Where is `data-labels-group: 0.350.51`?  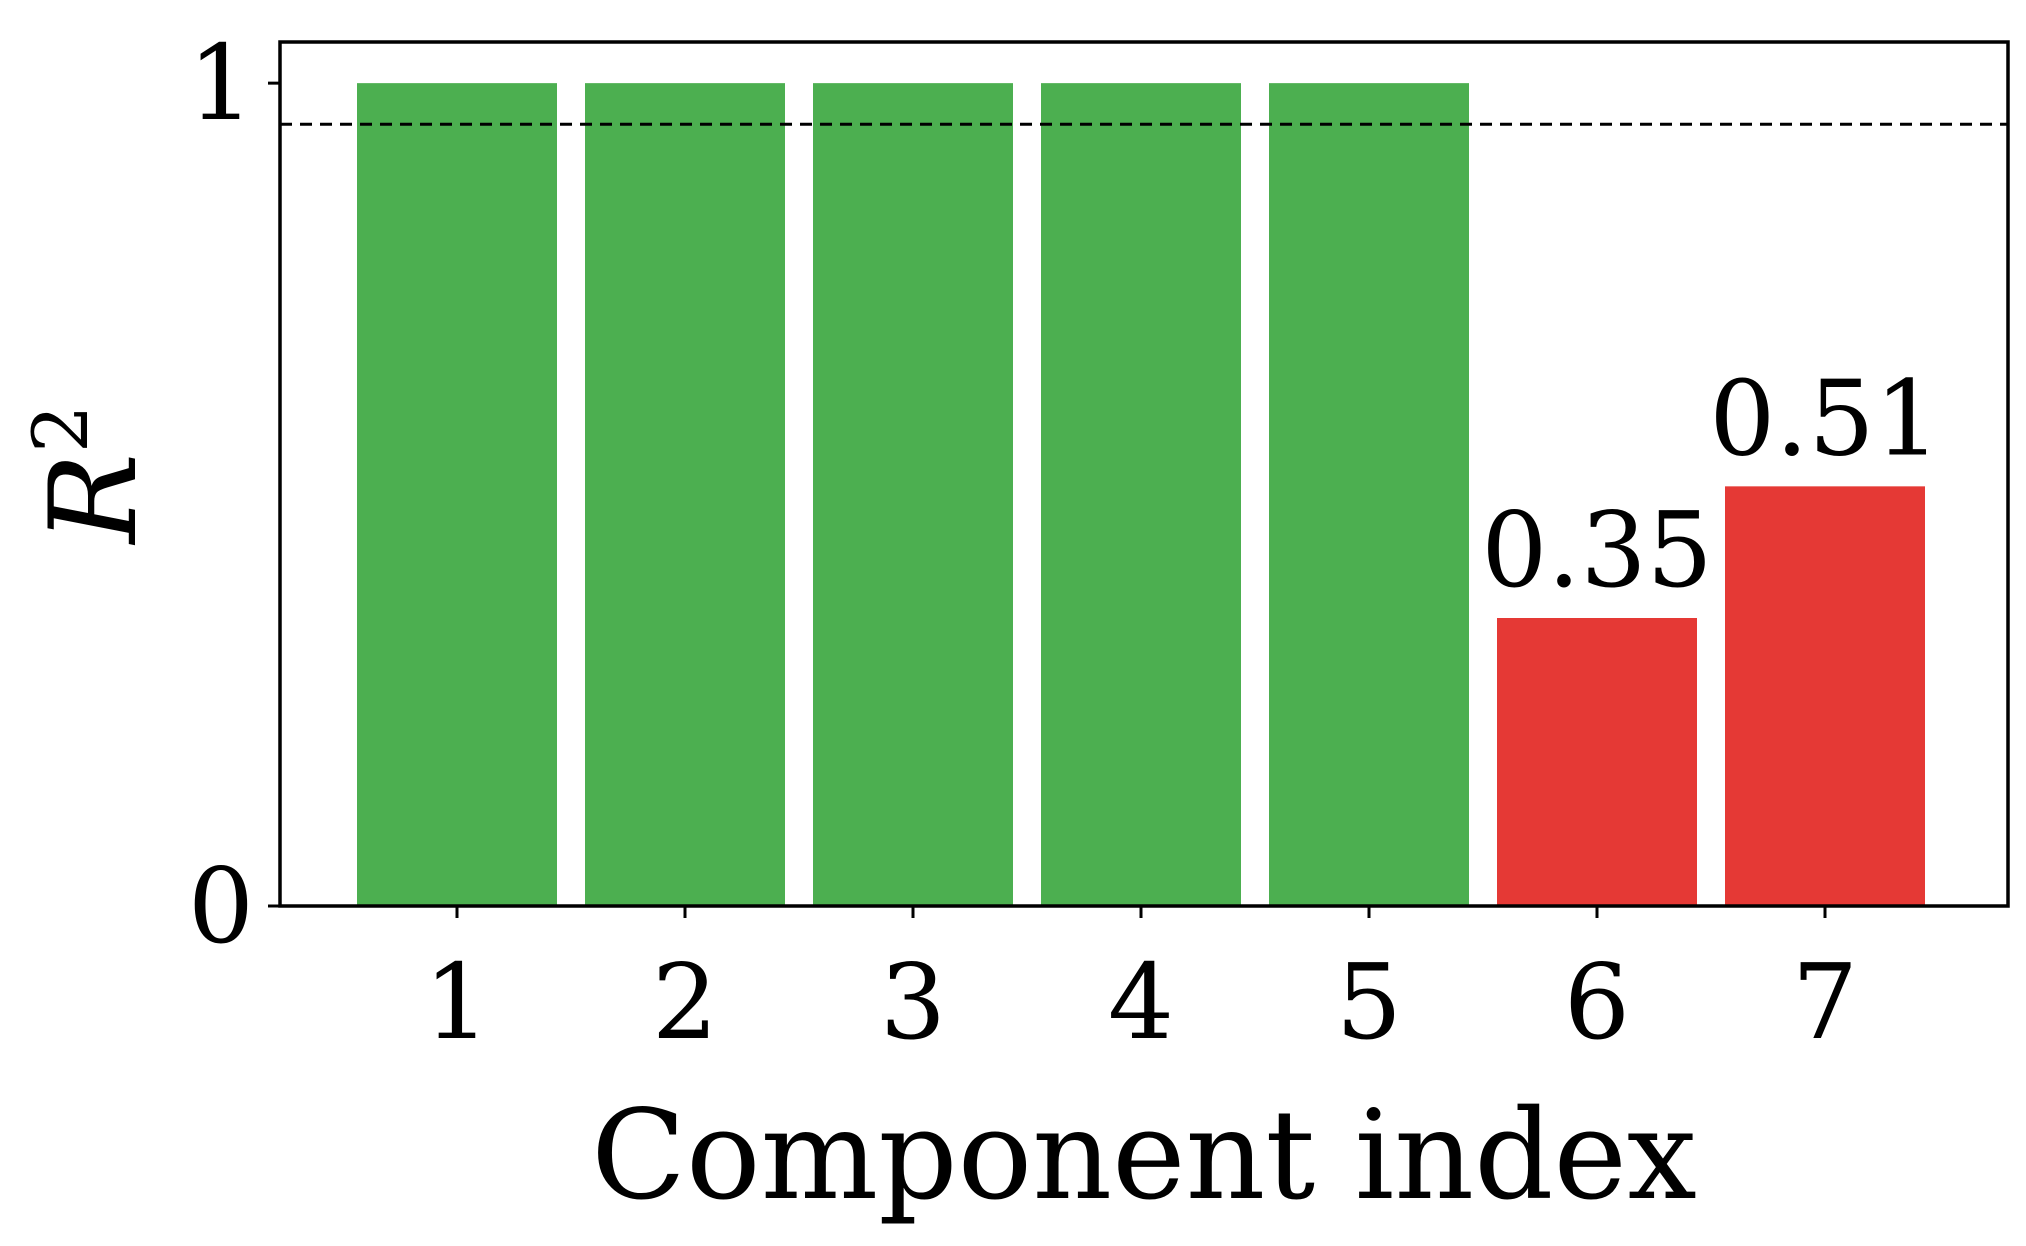 data-labels-group: 0.350.51 is located at coordinates (1711, 484).